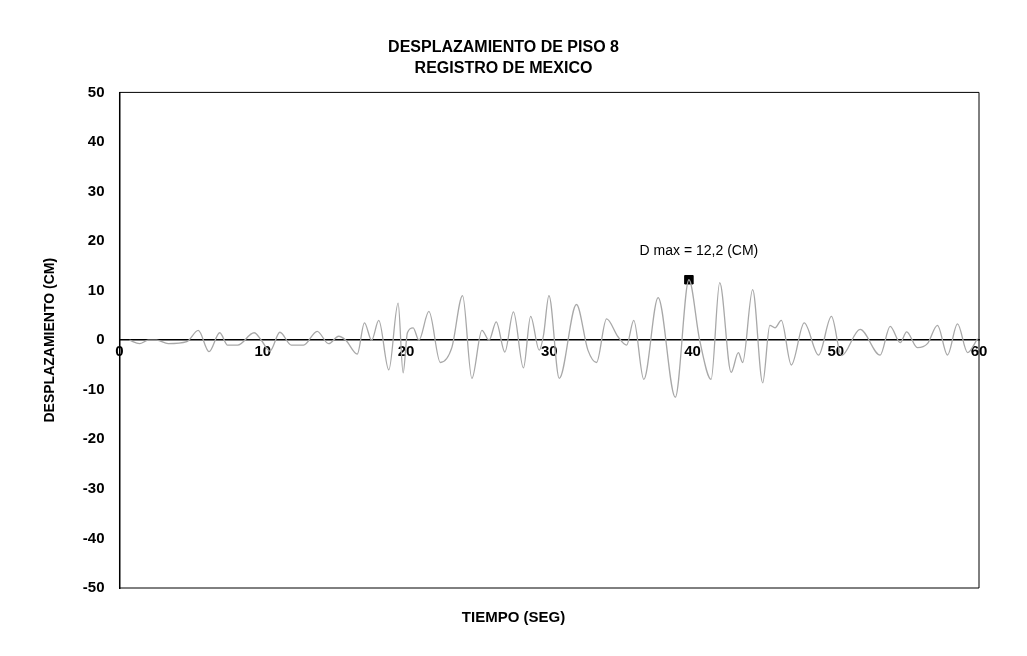 The width and height of the screenshot is (1027, 656). I want to click on chart-title: DESPLAZAMIENTO DE PISO 8, so click(504, 47).